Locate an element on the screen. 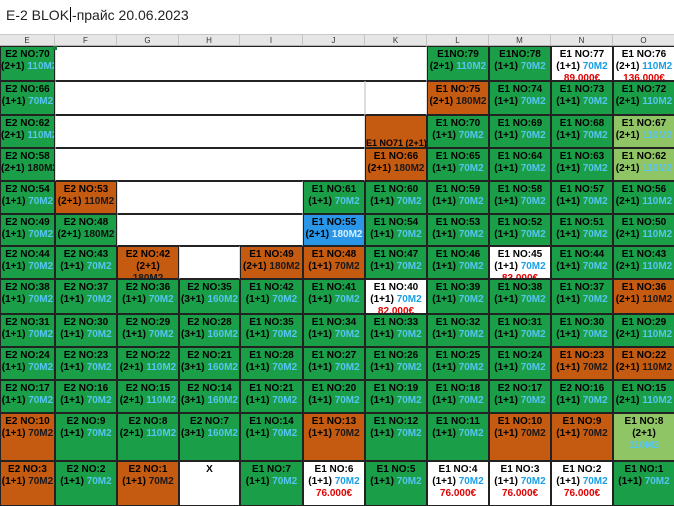  apartment-cell: E1 NO:4 (1+1) 70M2 76.000€ is located at coordinates (458, 483).